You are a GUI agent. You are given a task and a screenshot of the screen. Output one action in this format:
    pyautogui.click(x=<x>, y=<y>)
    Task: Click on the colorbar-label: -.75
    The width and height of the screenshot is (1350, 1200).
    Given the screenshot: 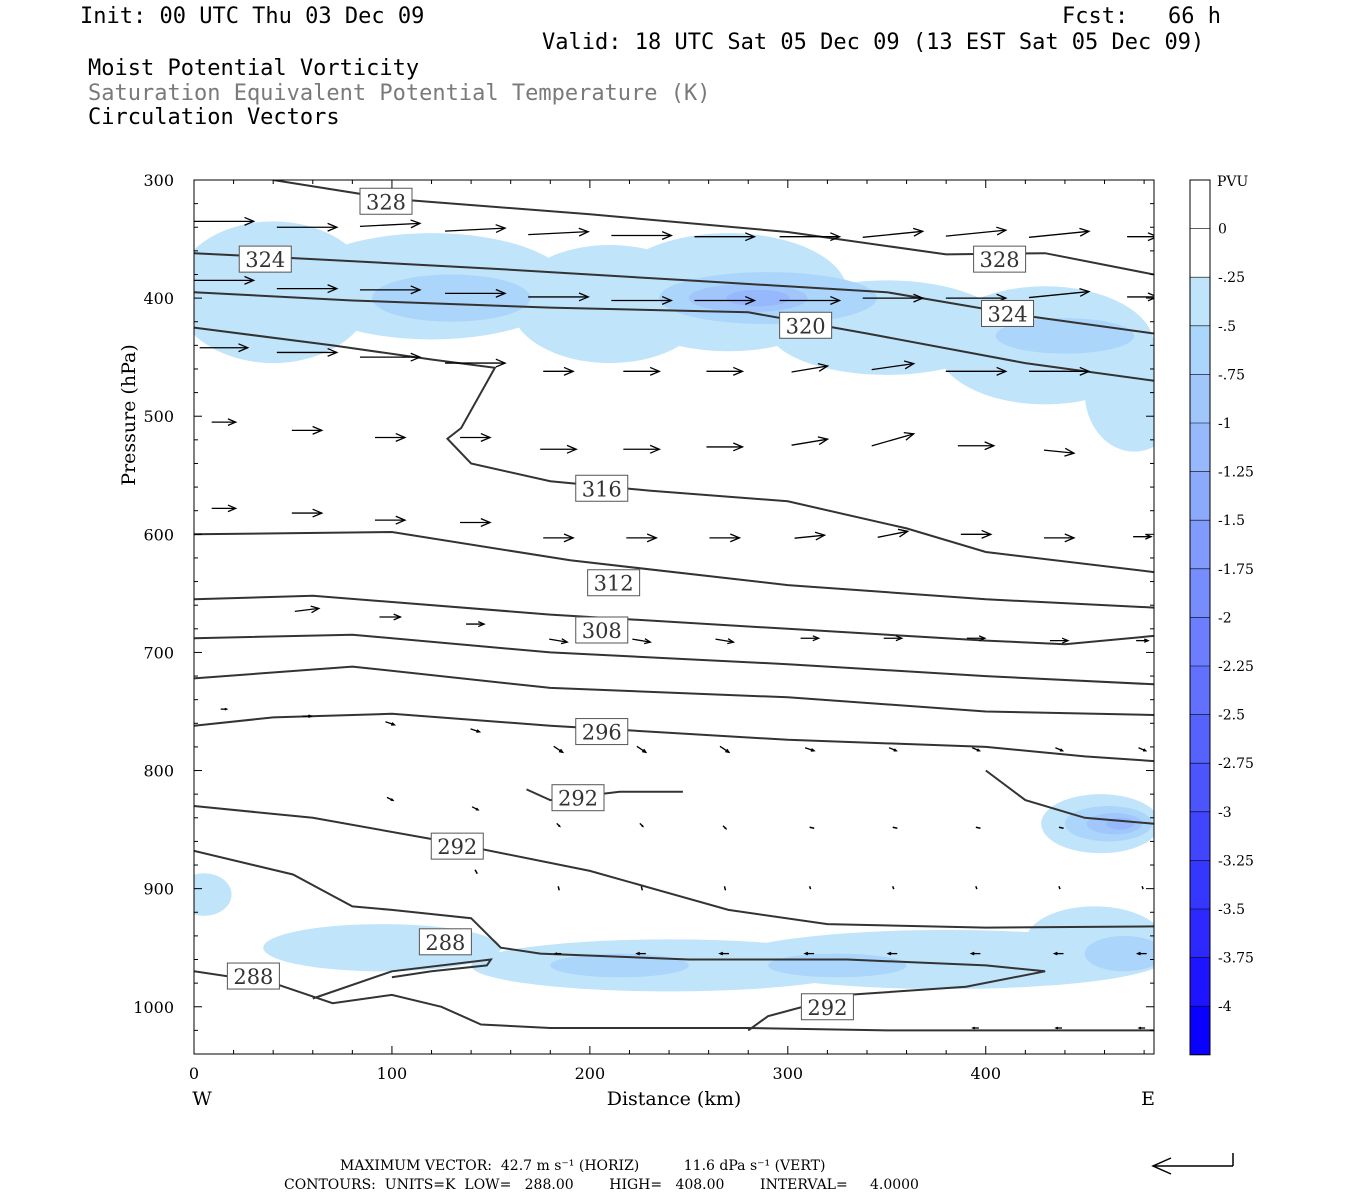 What is the action you would take?
    pyautogui.click(x=1231, y=375)
    